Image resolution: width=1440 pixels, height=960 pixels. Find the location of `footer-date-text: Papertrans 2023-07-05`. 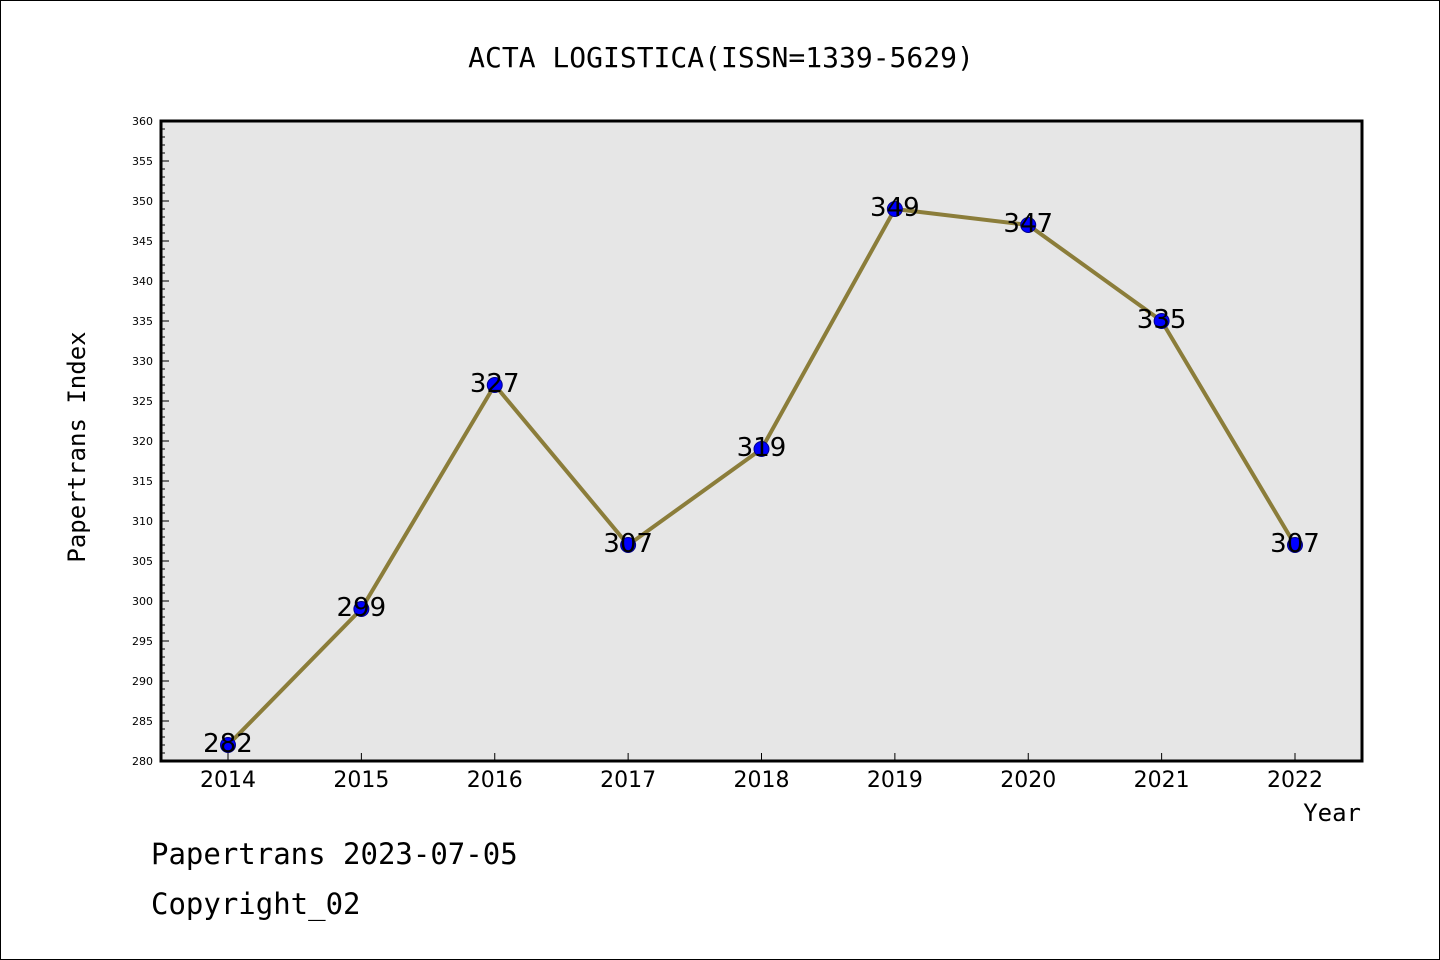

footer-date-text: Papertrans 2023-07-05 is located at coordinates (334, 854).